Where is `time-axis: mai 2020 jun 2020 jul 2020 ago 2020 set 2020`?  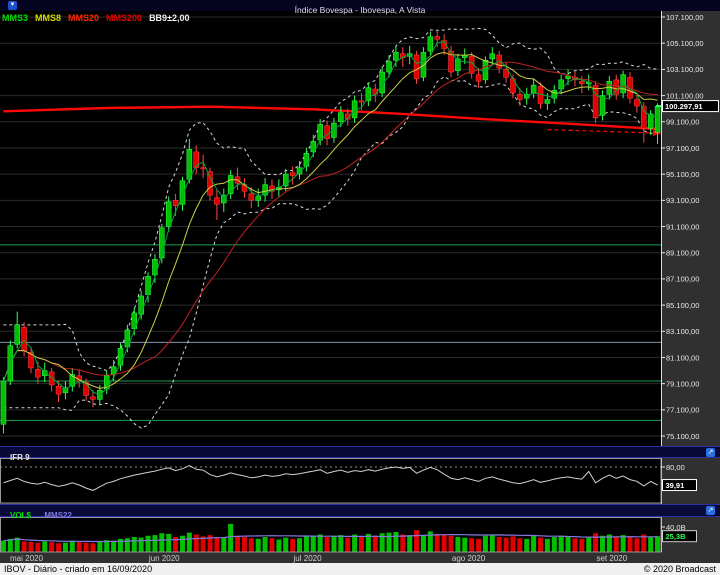 time-axis: mai 2020 jun 2020 jul 2020 ago 2020 set 2020 is located at coordinates (319, 558).